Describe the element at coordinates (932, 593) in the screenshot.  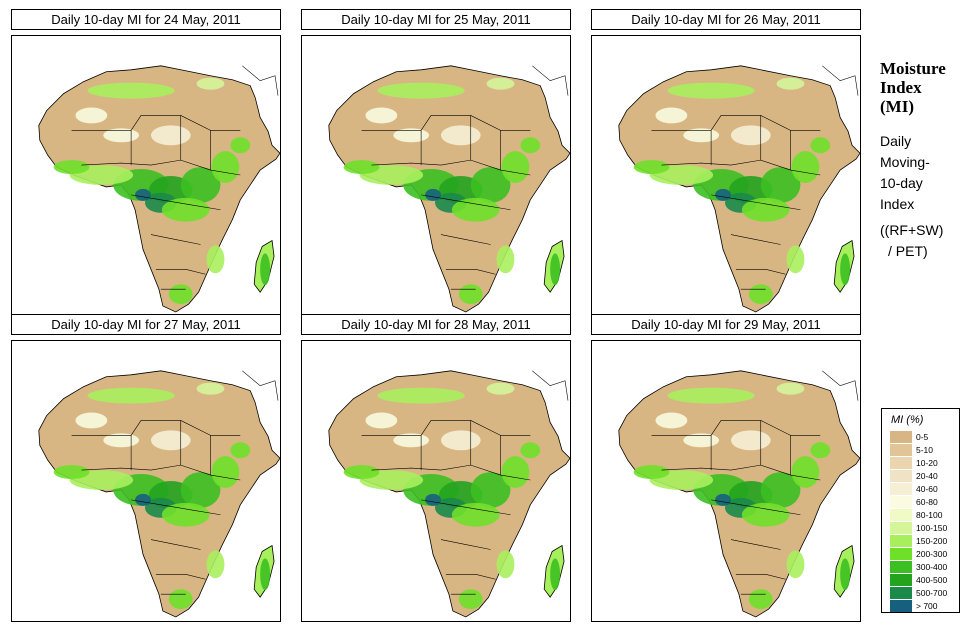
I see `legend-label: 500-700` at that location.